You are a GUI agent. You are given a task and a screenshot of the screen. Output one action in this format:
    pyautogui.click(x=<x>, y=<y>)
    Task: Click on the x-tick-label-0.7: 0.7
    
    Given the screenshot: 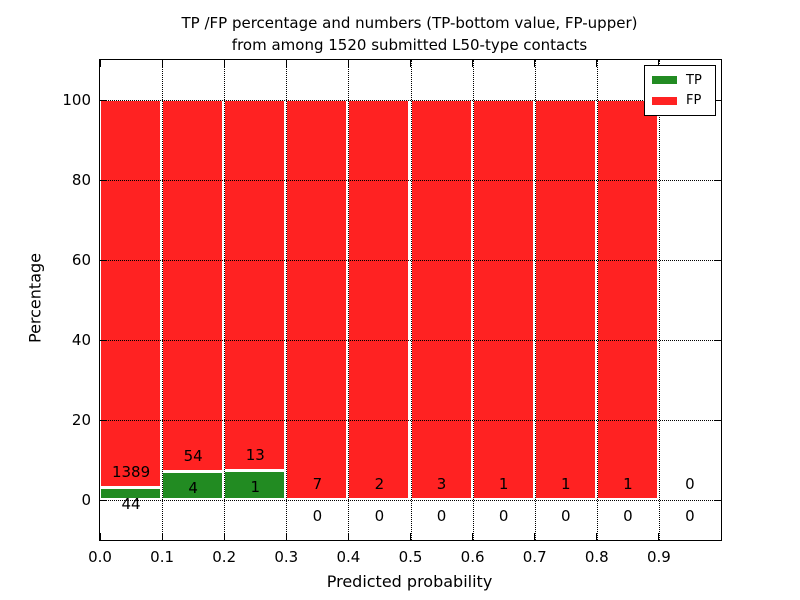 What is the action you would take?
    pyautogui.click(x=534, y=557)
    